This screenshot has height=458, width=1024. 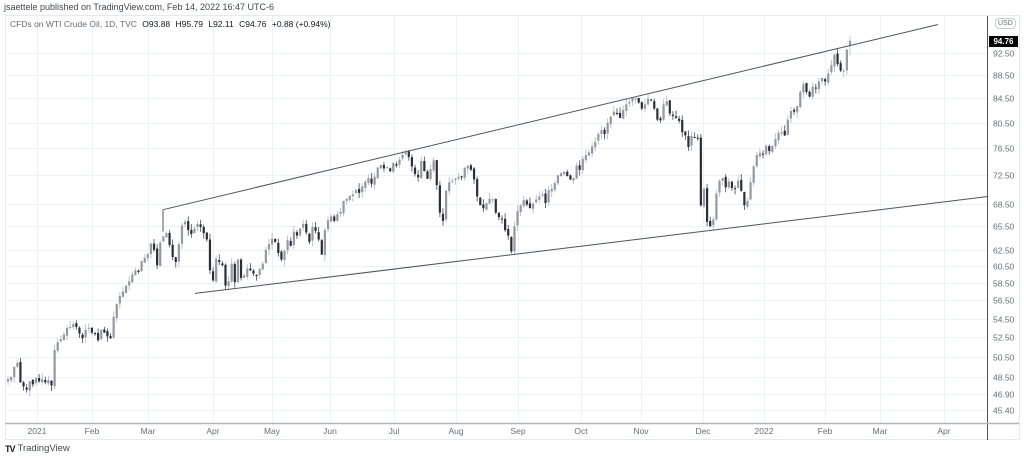 What do you see at coordinates (581, 431) in the screenshot?
I see `time-tick-label: Oct` at bounding box center [581, 431].